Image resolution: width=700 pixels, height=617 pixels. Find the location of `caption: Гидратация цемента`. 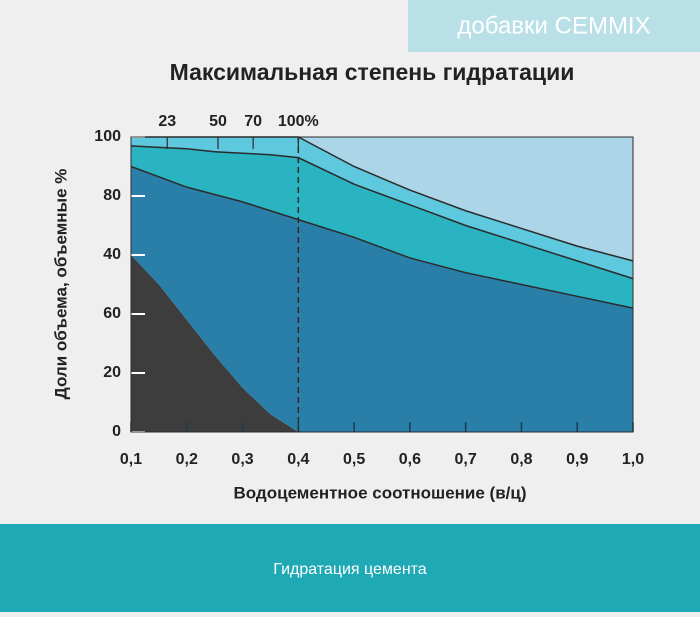

caption: Гидратация цемента is located at coordinates (350, 569).